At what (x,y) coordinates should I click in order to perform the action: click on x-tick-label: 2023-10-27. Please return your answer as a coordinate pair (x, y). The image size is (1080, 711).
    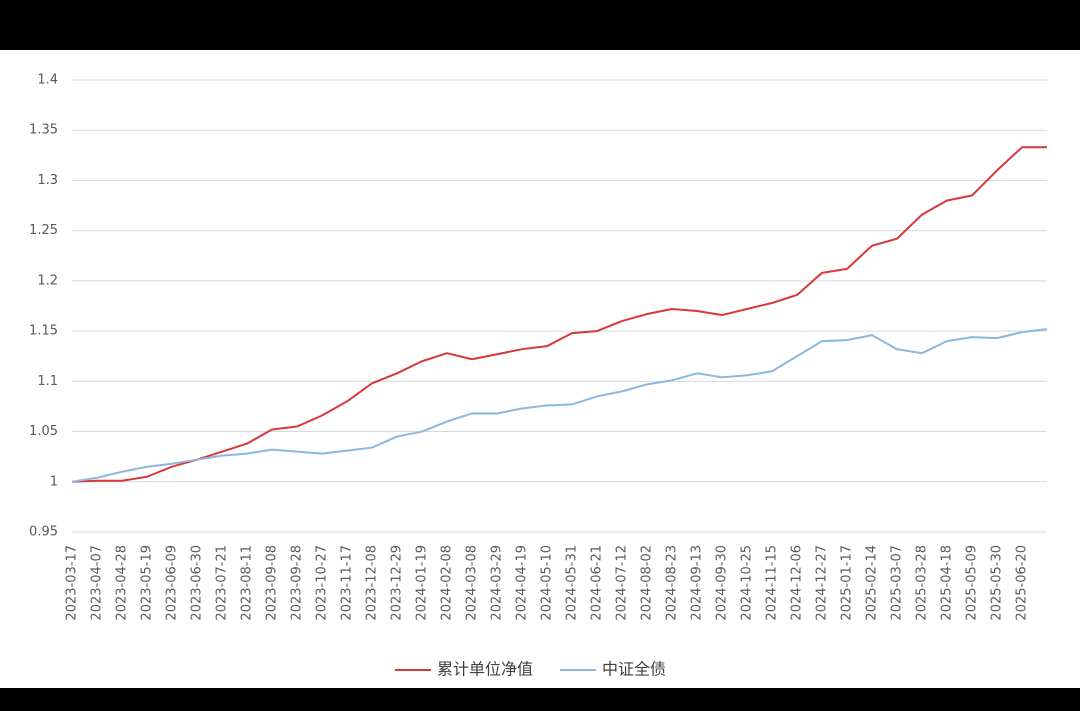
    Looking at the image, I should click on (322, 583).